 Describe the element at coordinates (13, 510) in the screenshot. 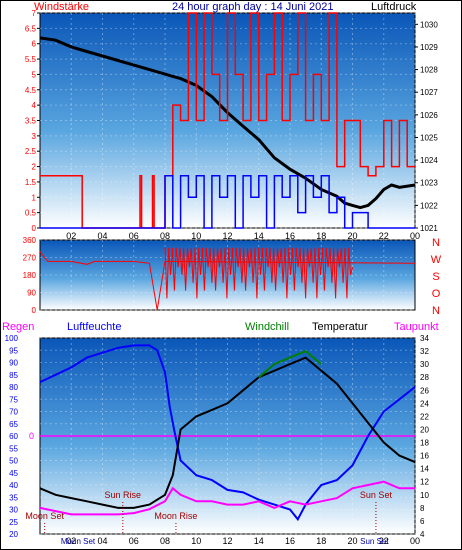

I see `left-tick-label: 30` at that location.